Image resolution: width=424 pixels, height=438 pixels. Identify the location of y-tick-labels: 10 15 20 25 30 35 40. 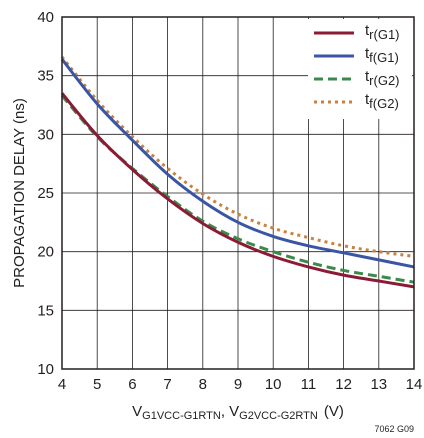
(45, 193).